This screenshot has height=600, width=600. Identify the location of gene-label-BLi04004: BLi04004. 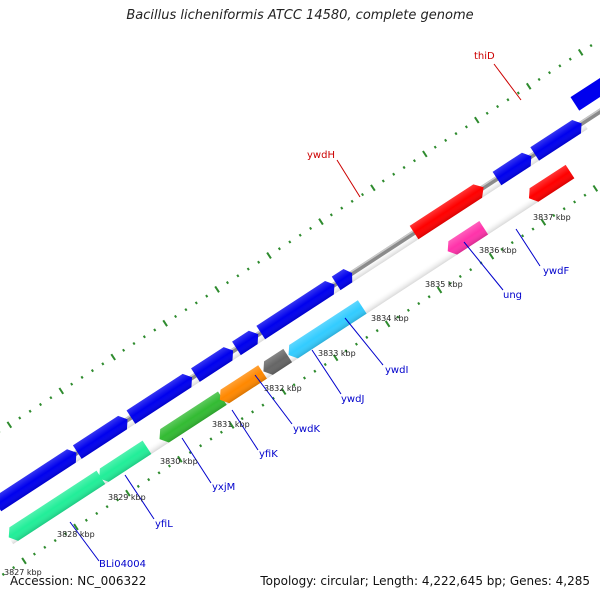
(122, 564).